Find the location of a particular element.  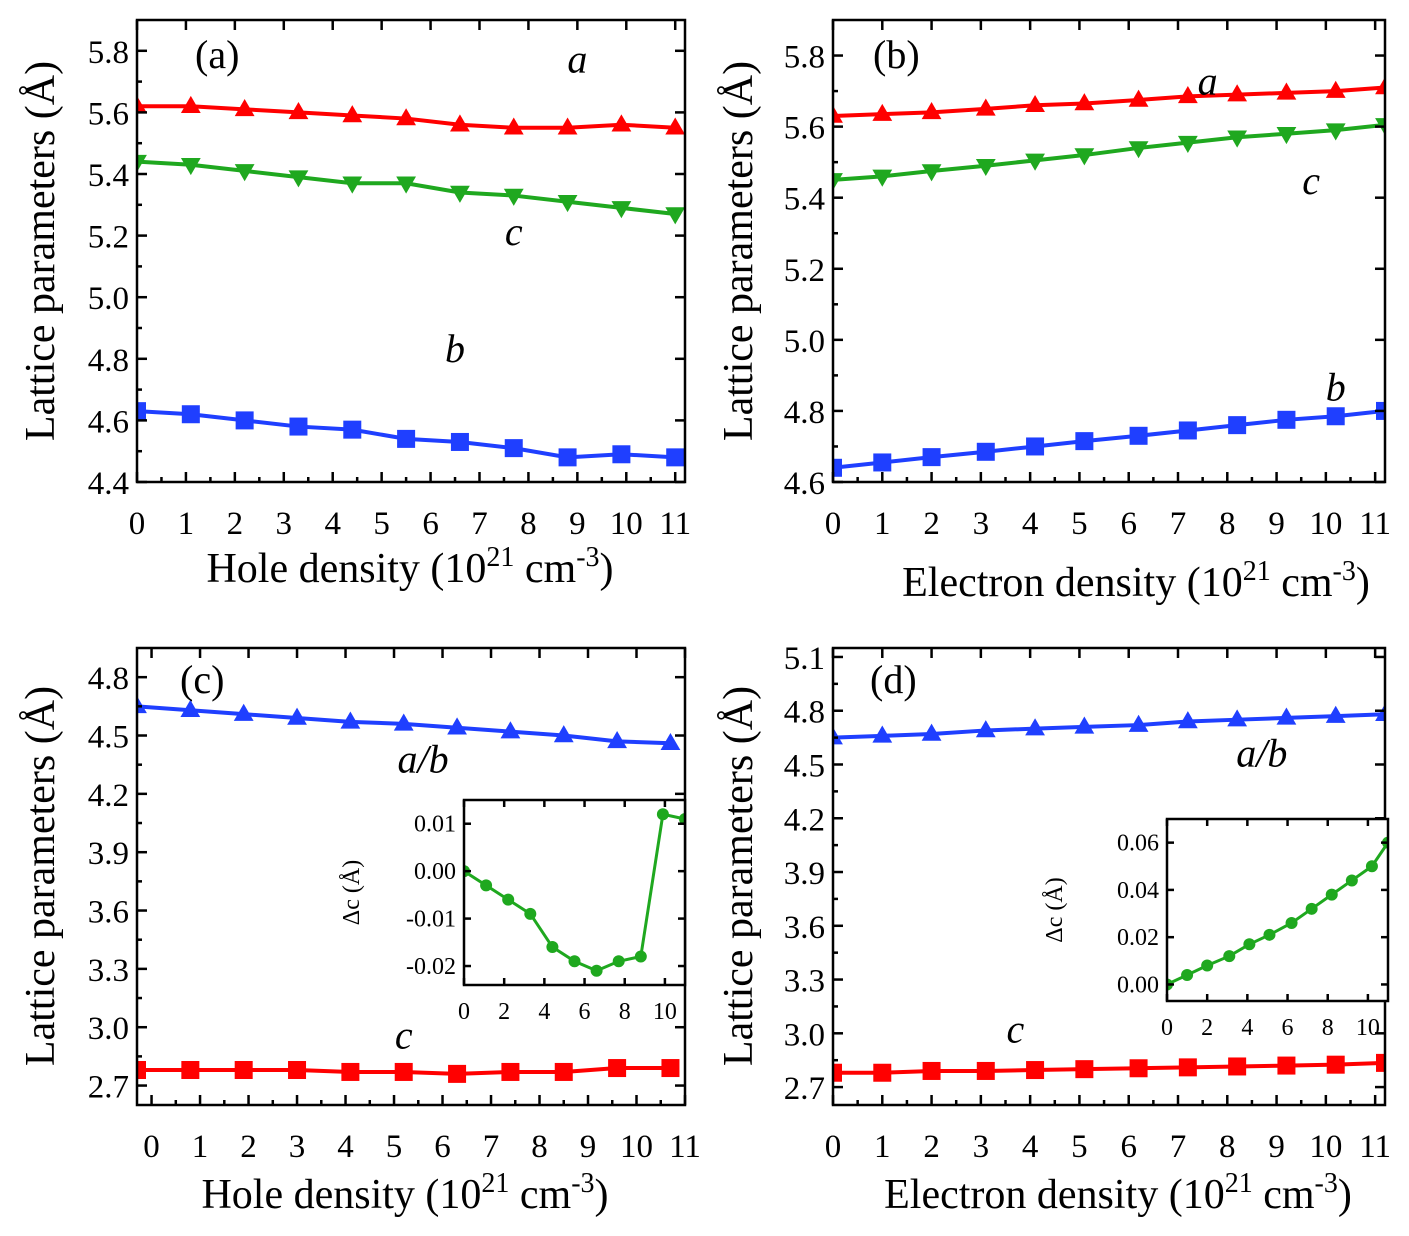

y-tick-label: 5.4 is located at coordinates (108, 176).